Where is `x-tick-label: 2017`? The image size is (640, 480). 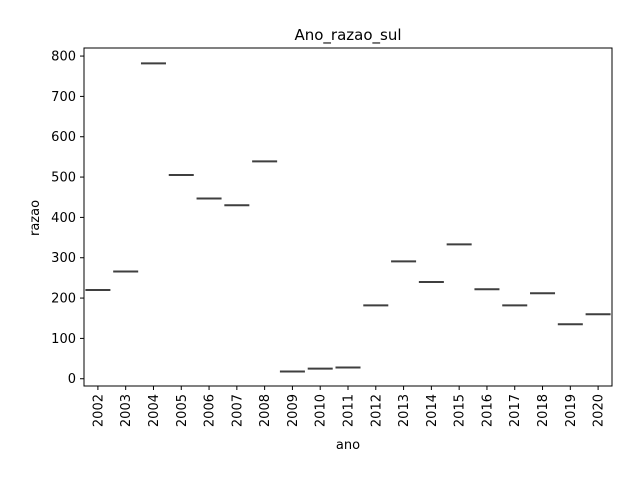
x-tick-label: 2017 is located at coordinates (515, 410).